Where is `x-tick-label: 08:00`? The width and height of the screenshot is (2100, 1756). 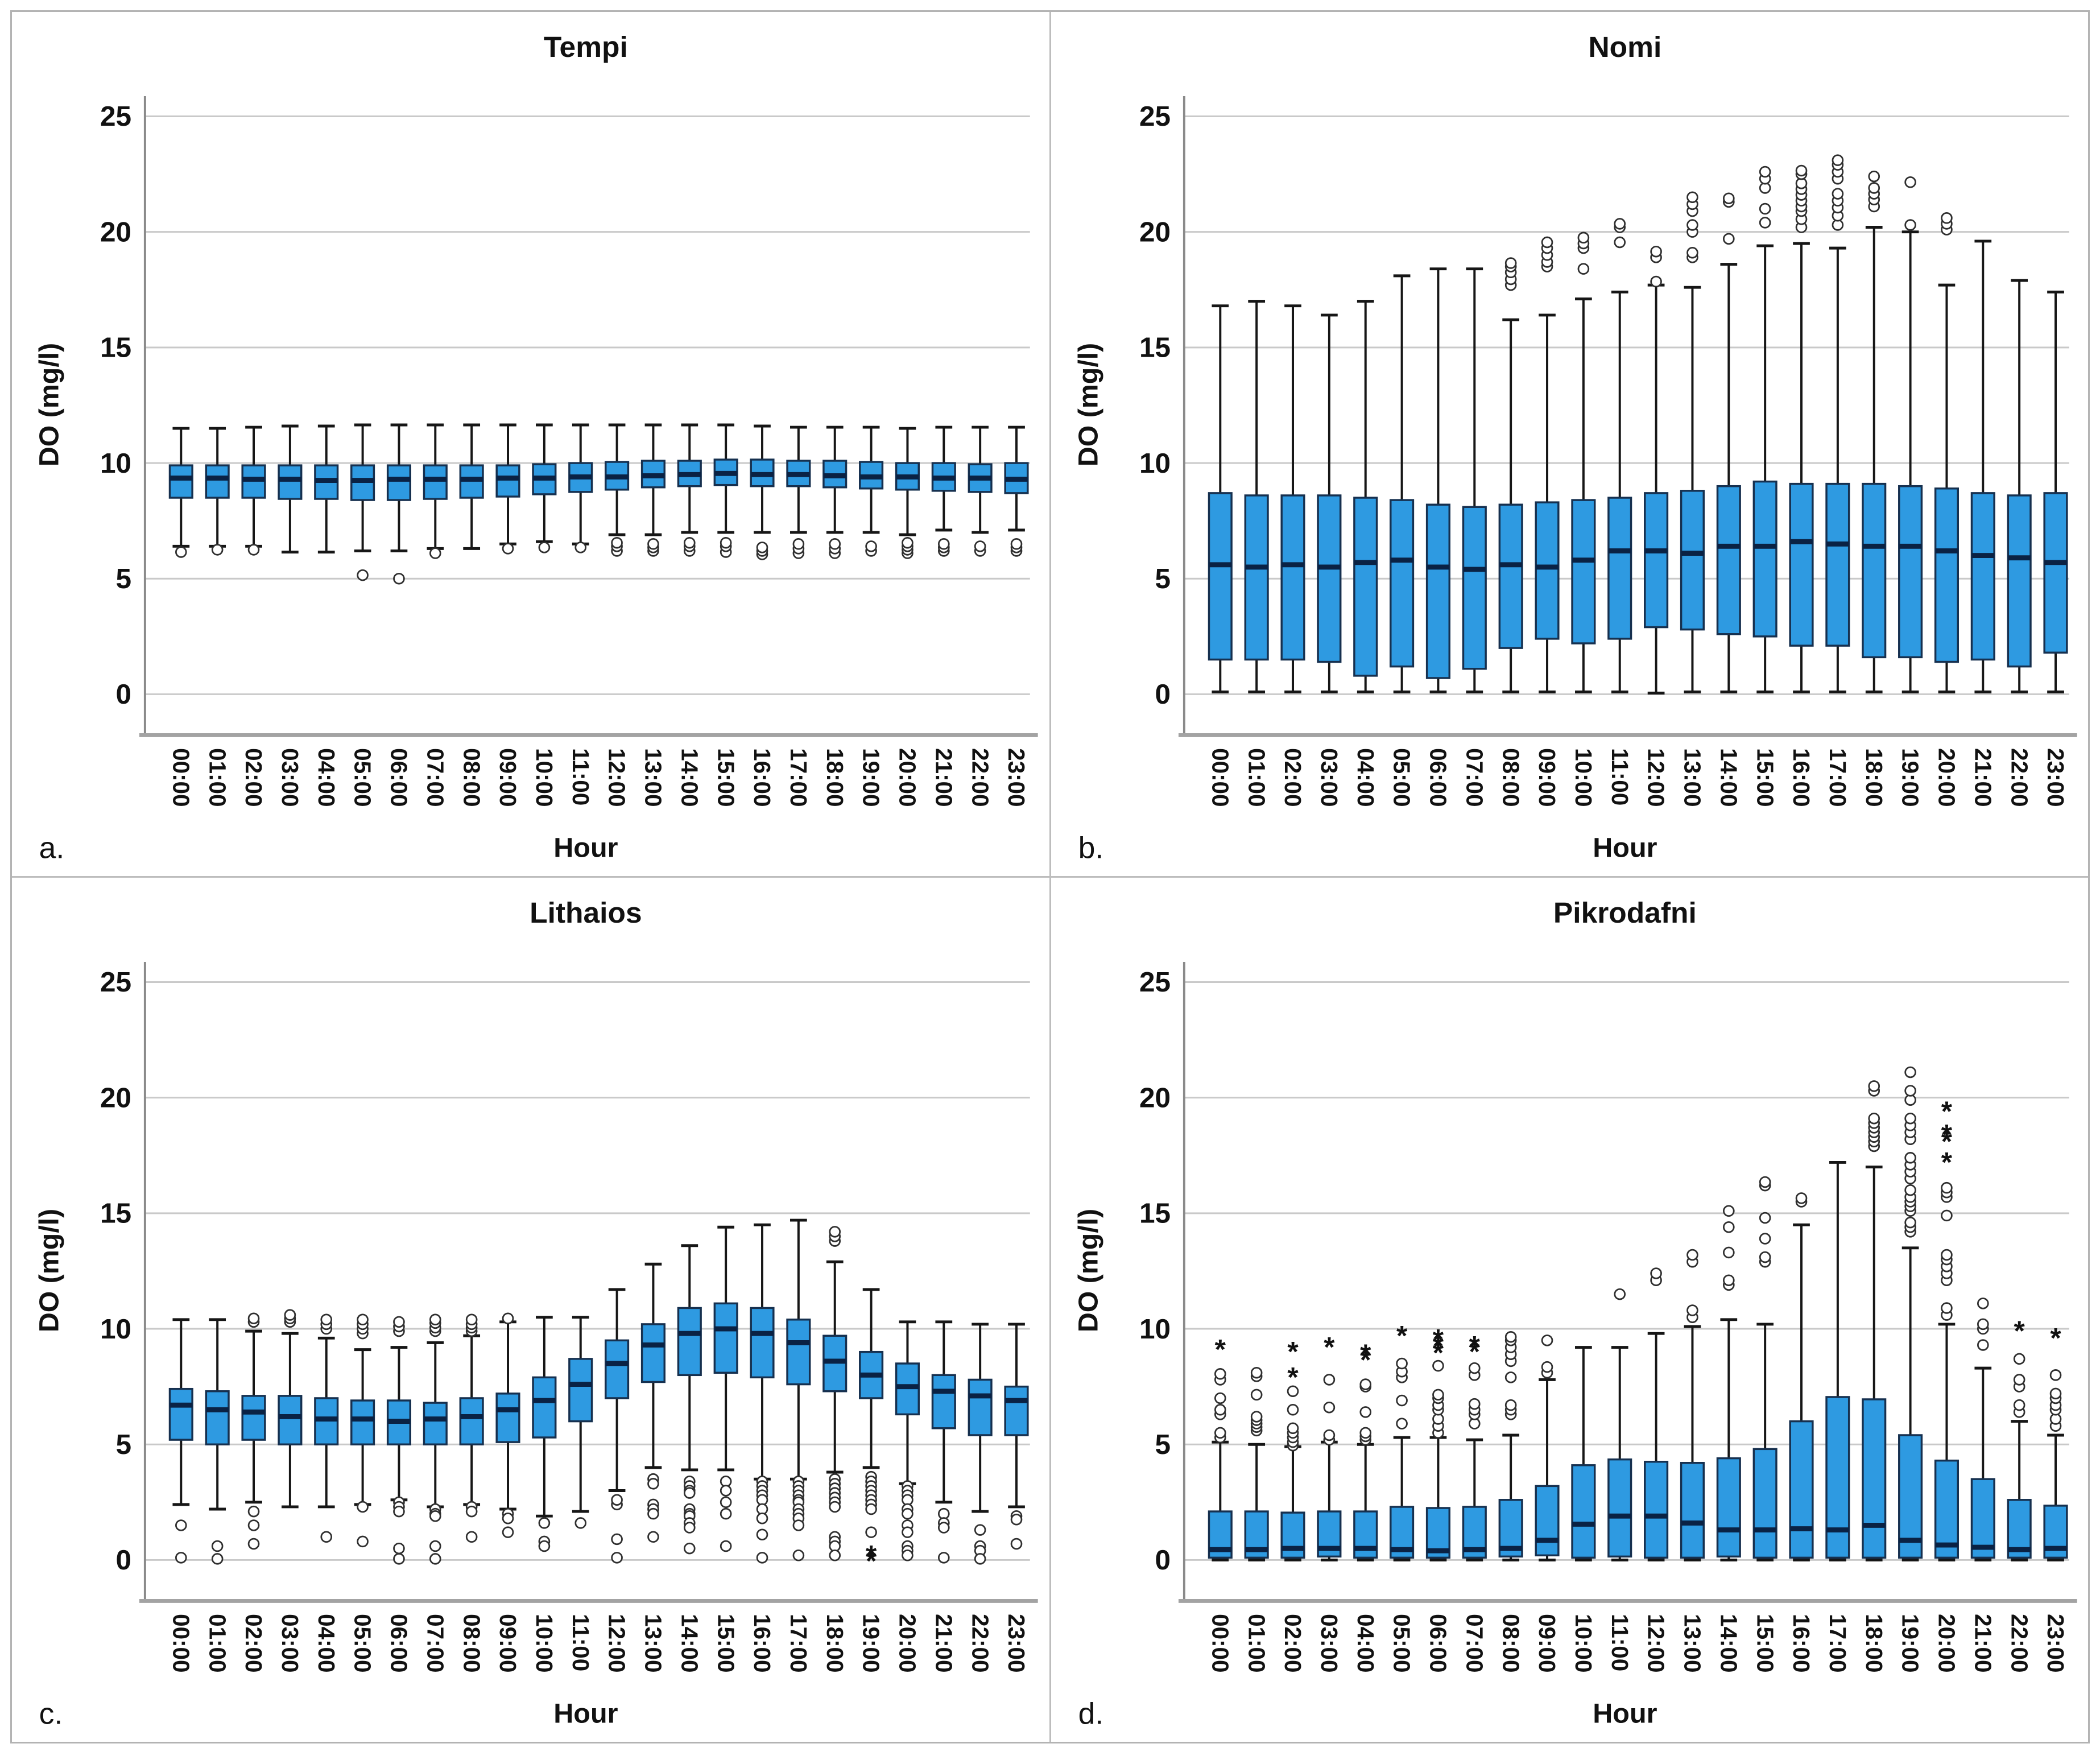 x-tick-label: 08:00 is located at coordinates (1511, 1643).